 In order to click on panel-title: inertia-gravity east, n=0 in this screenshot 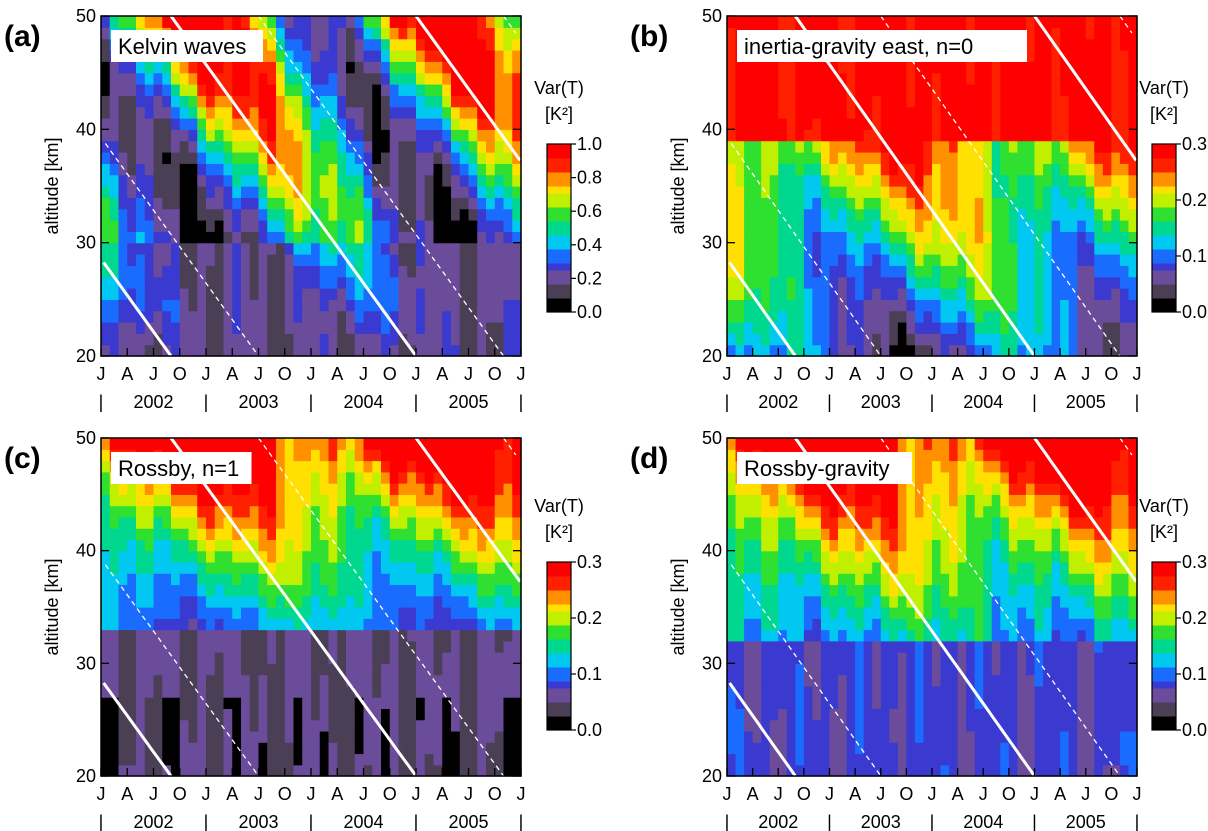, I will do `click(882, 46)`.